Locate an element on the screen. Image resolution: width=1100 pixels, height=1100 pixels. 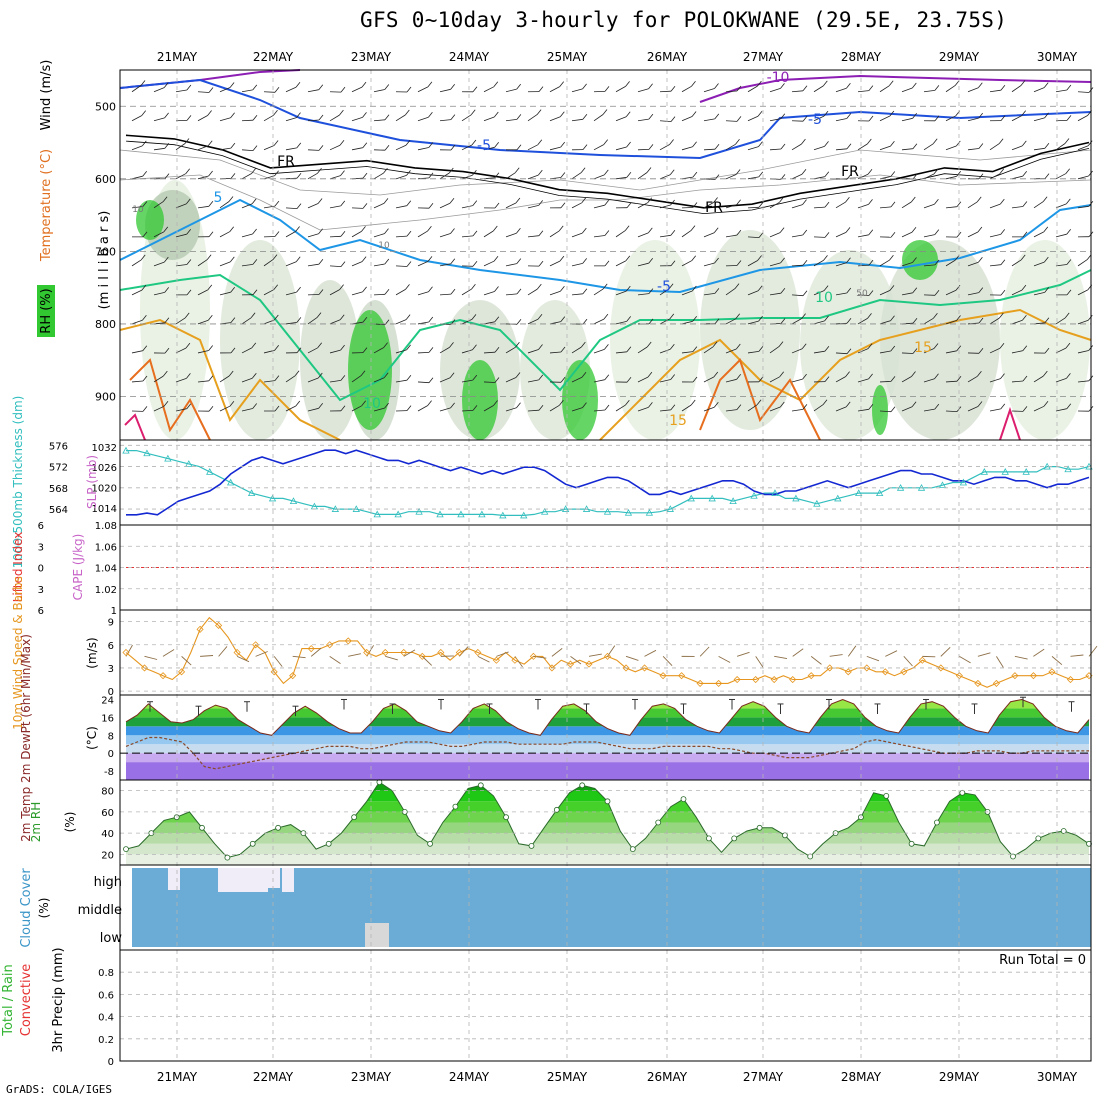
precip-tick: 0.6 is located at coordinates (106, 995).